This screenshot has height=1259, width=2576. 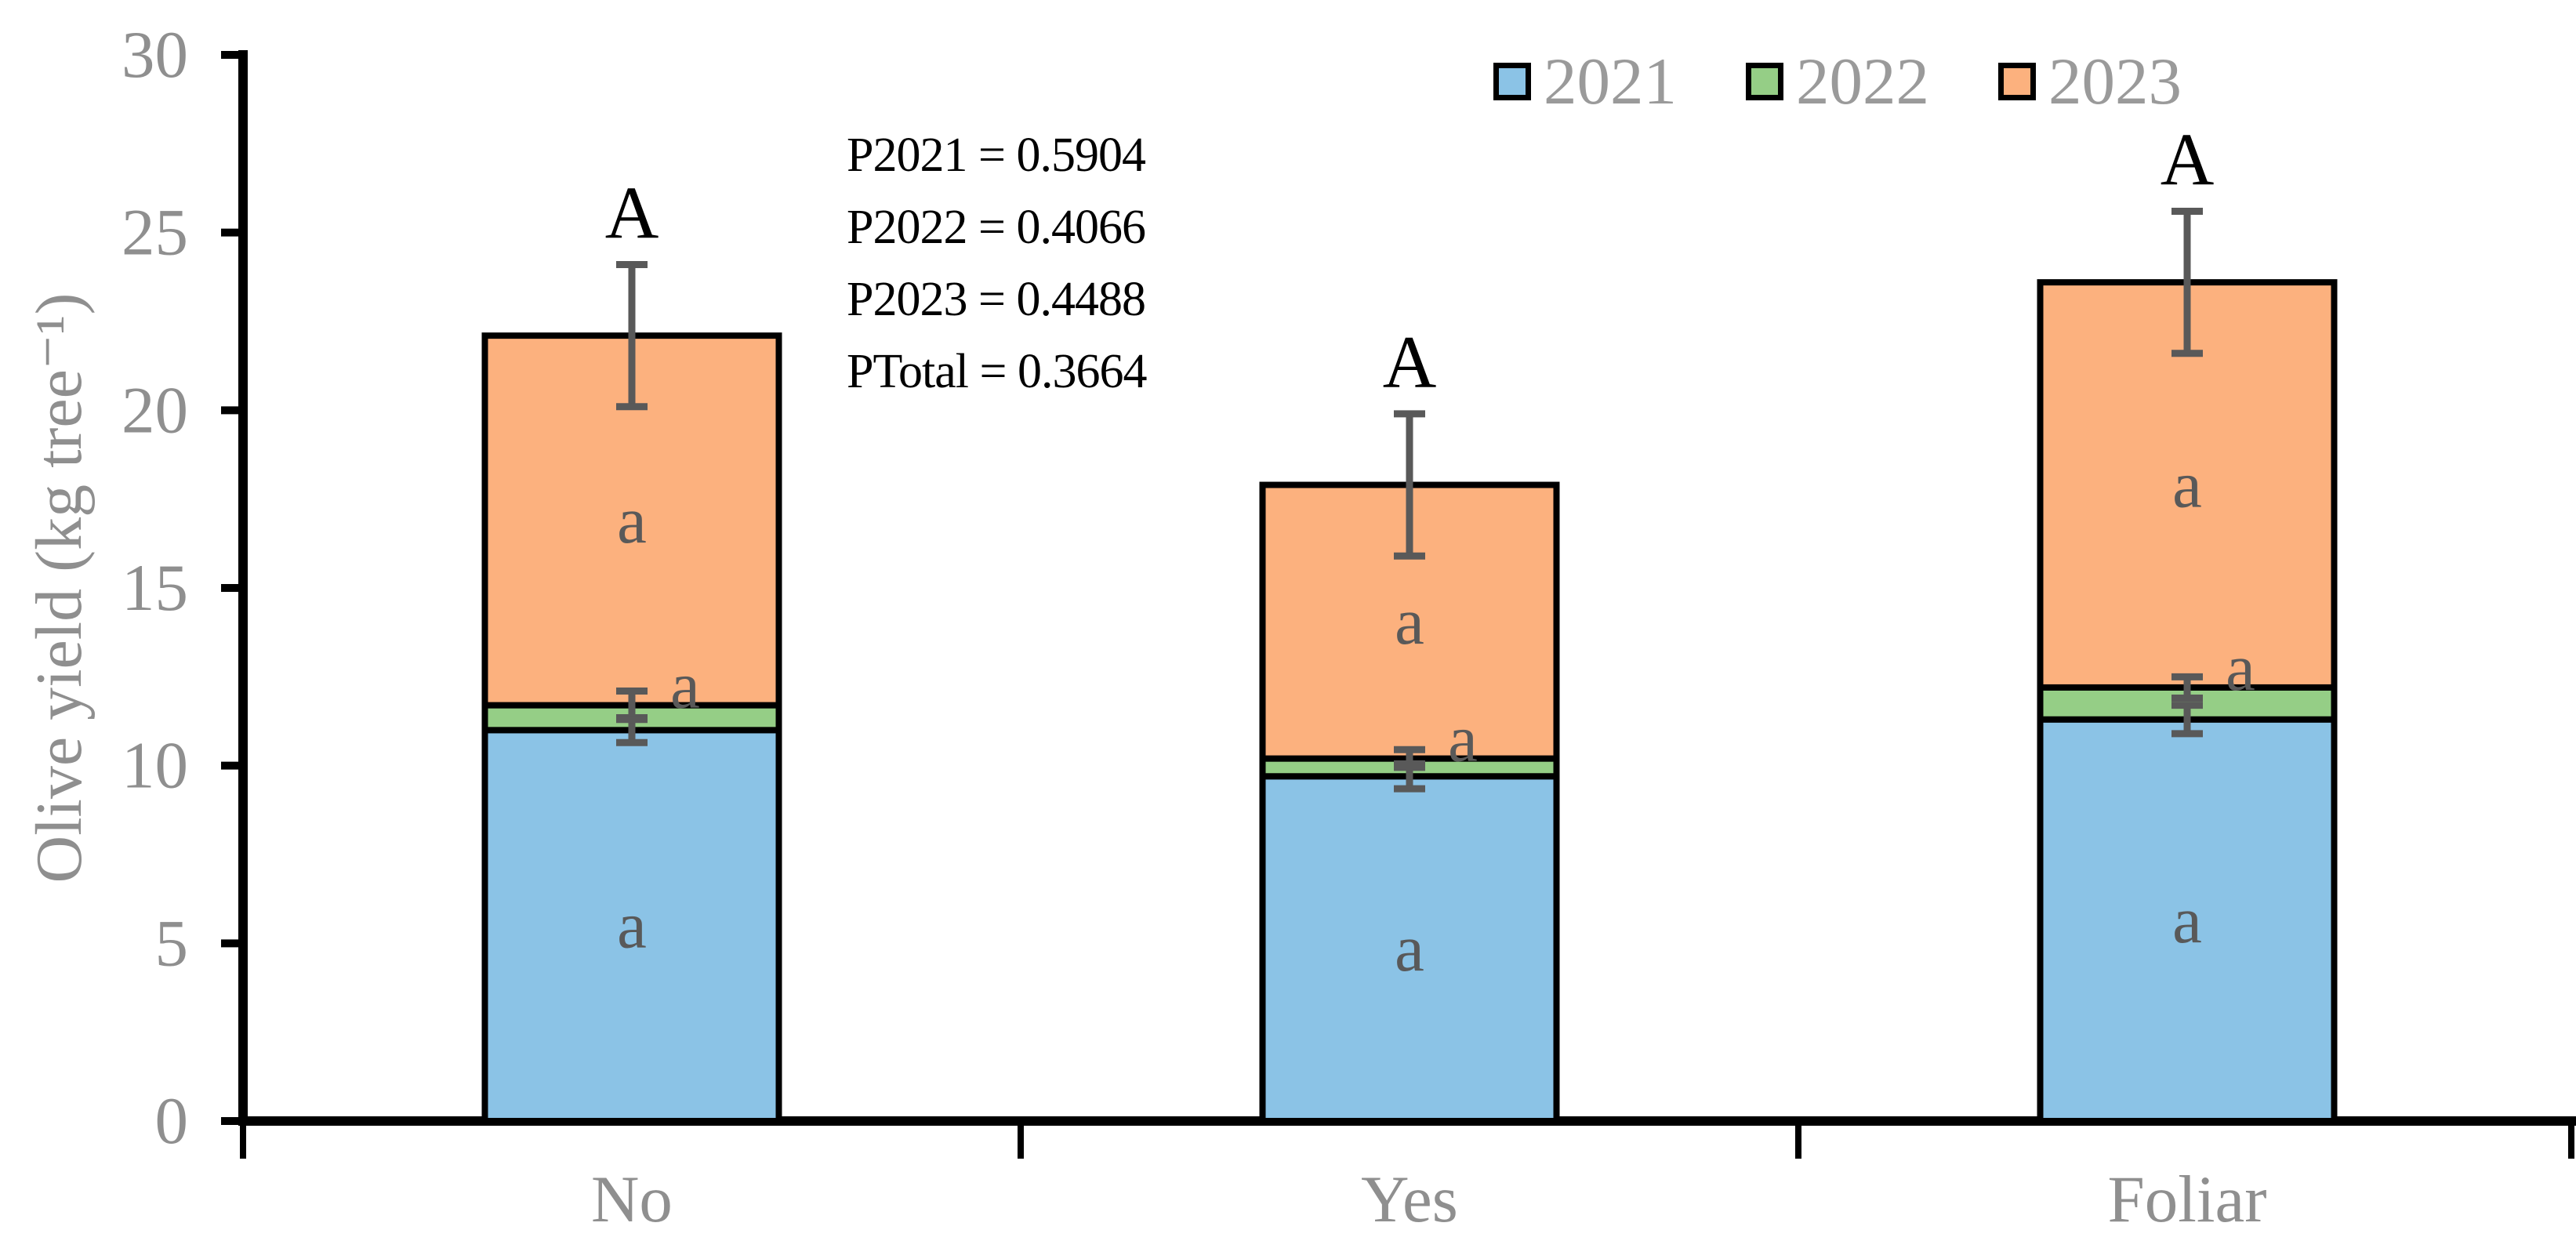 I want to click on y-tick-label: 0, so click(x=172, y=1121).